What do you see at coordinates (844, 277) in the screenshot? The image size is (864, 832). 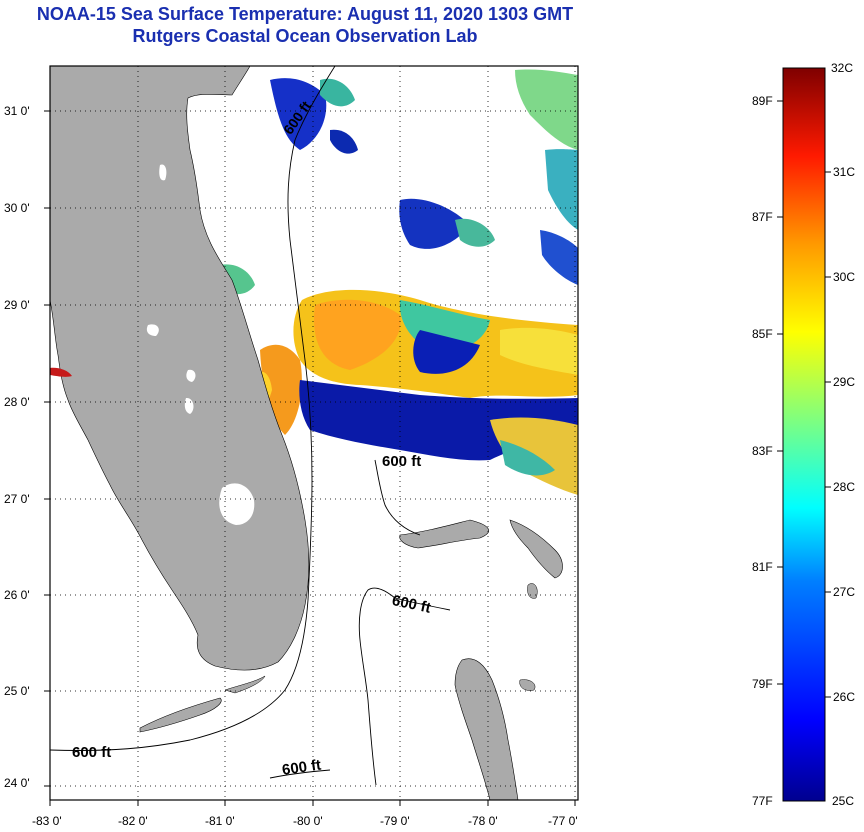 I see `colorbar-c-label: 30C` at bounding box center [844, 277].